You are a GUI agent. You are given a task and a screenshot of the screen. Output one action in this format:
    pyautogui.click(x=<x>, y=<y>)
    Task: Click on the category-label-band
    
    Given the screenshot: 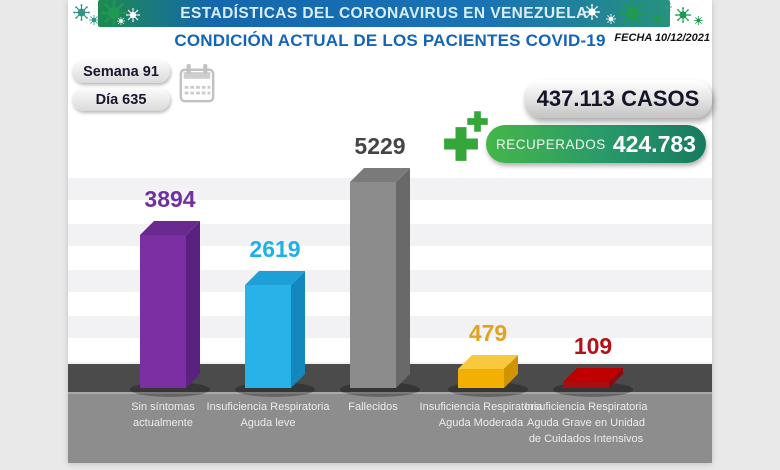 What is the action you would take?
    pyautogui.click(x=390, y=427)
    